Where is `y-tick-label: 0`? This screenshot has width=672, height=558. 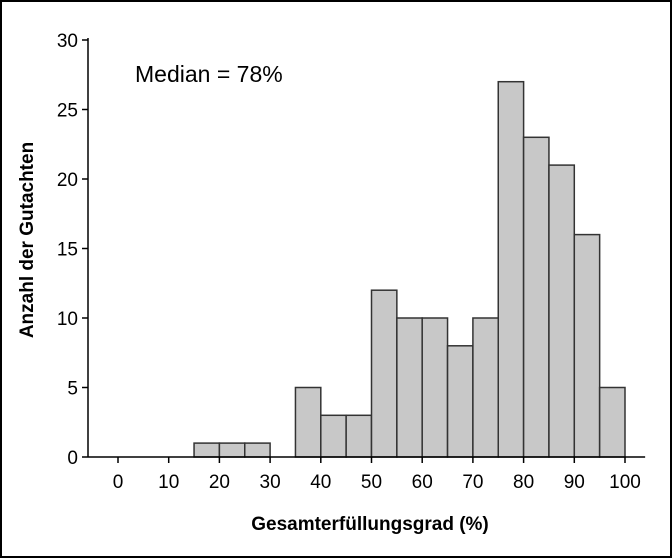
y-tick-label: 0 is located at coordinates (72, 458).